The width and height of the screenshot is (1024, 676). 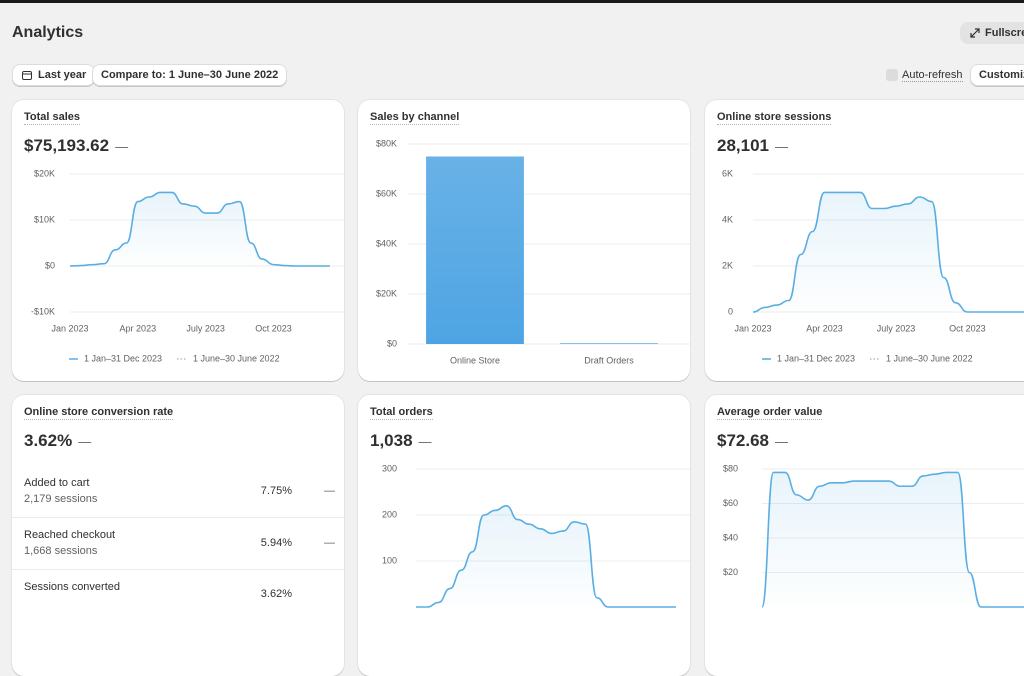 What do you see at coordinates (389, 560) in the screenshot?
I see `y-tick-label: 100` at bounding box center [389, 560].